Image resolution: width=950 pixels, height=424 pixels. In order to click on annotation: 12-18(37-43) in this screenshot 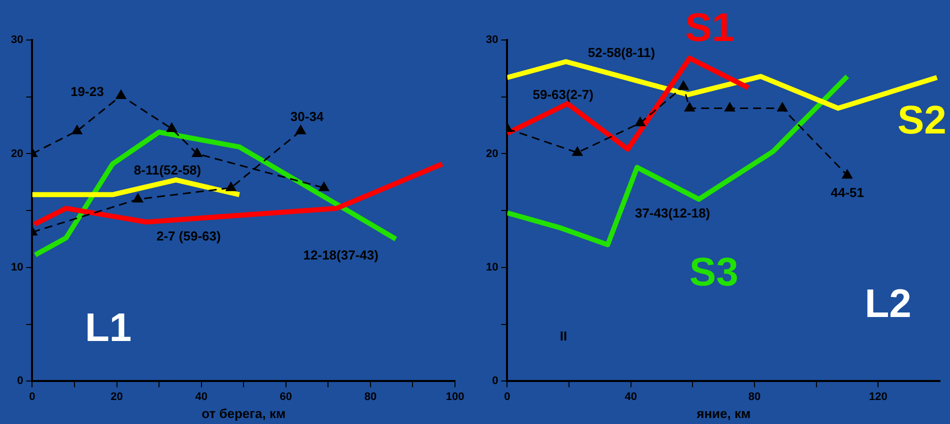, I will do `click(340, 255)`.